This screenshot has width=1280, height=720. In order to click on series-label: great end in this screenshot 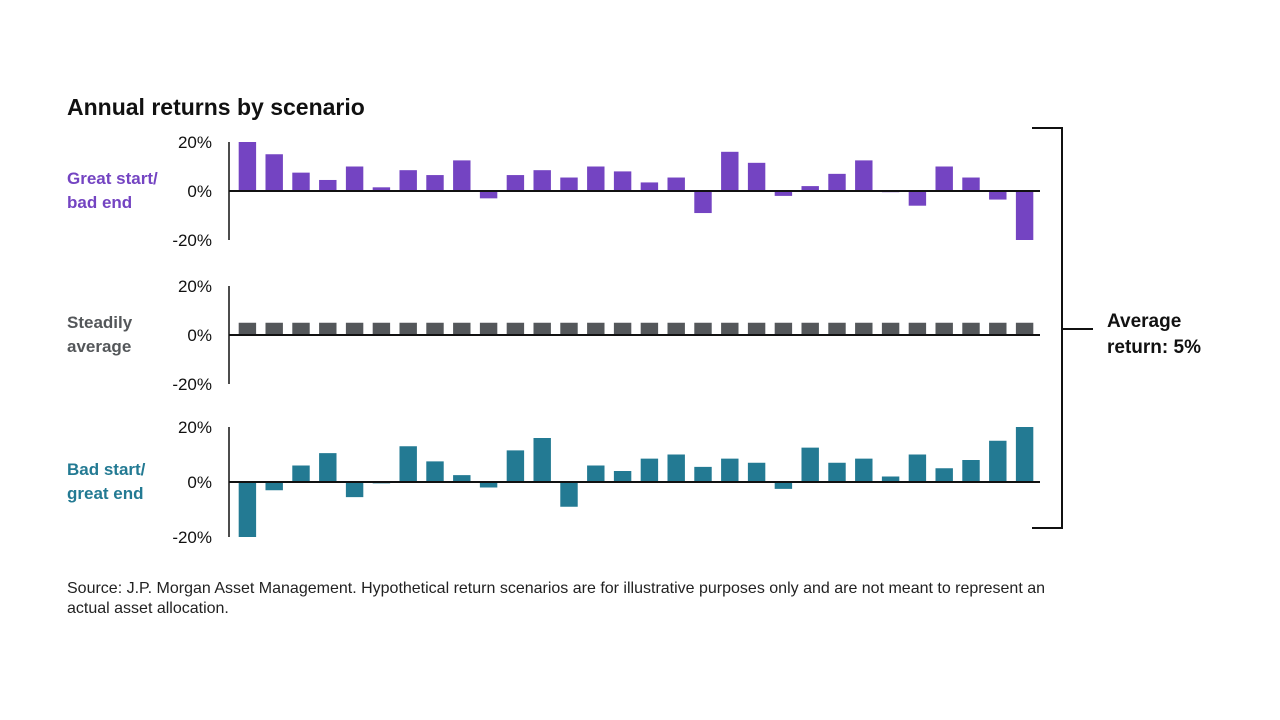, I will do `click(105, 493)`.